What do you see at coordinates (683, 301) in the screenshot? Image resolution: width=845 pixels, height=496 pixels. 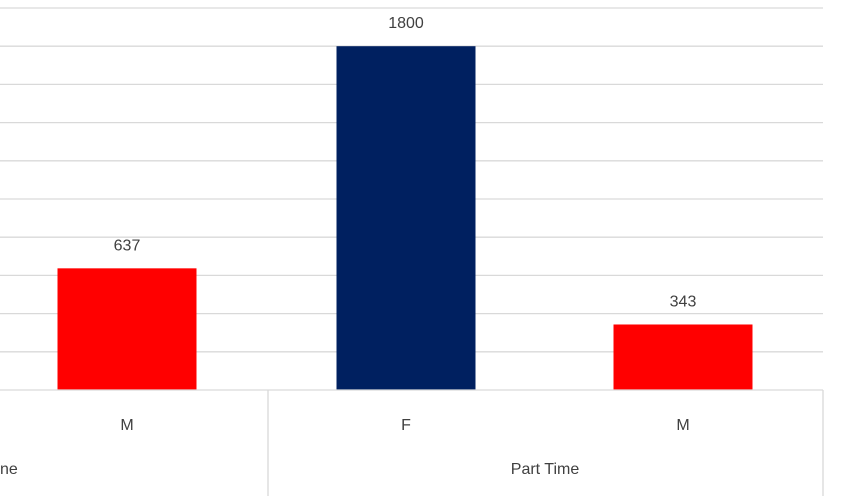 I see `data-label: 343` at bounding box center [683, 301].